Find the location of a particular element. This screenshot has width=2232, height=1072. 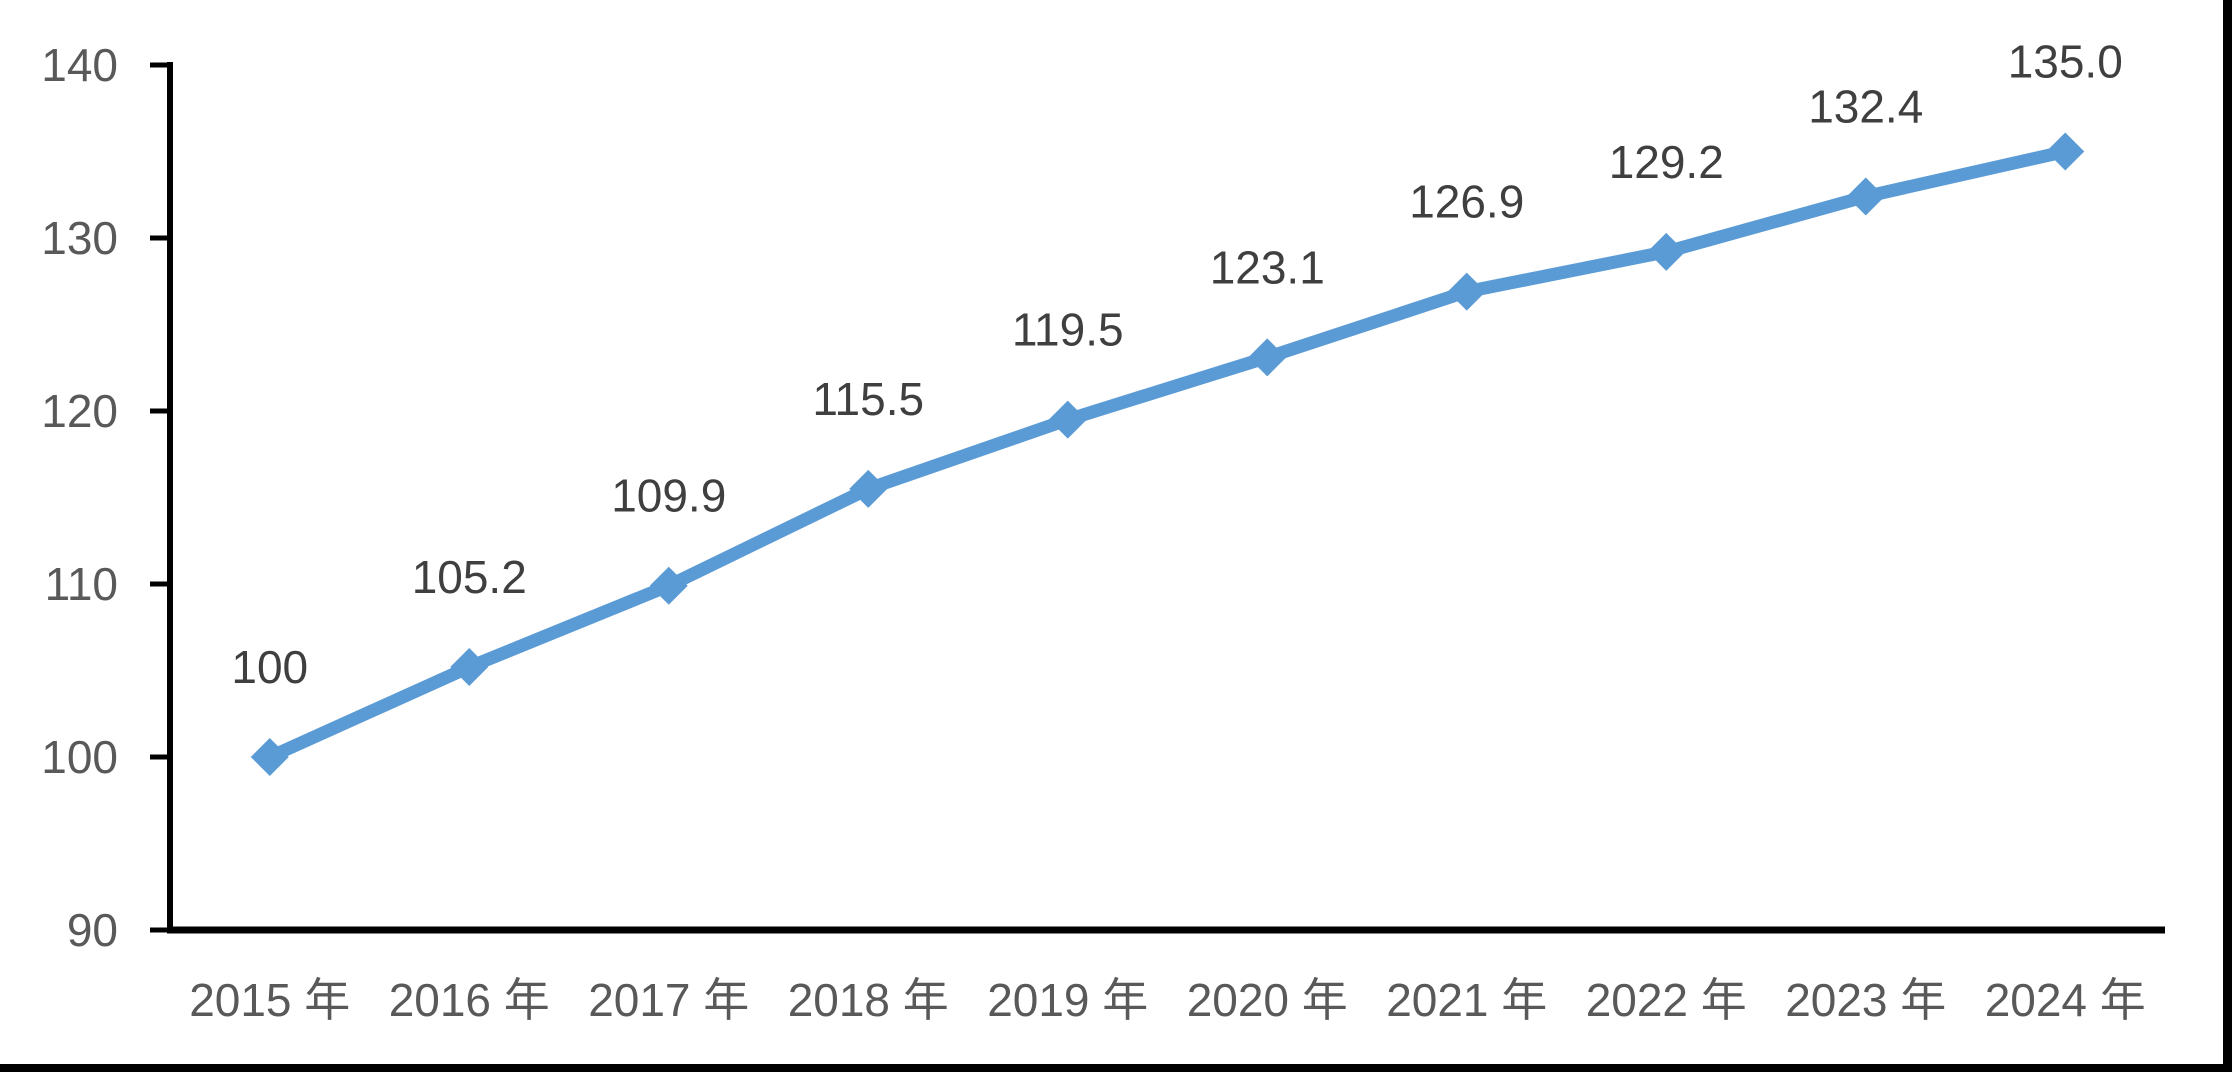

x-axis-label: 2021 年 is located at coordinates (1466, 1000).